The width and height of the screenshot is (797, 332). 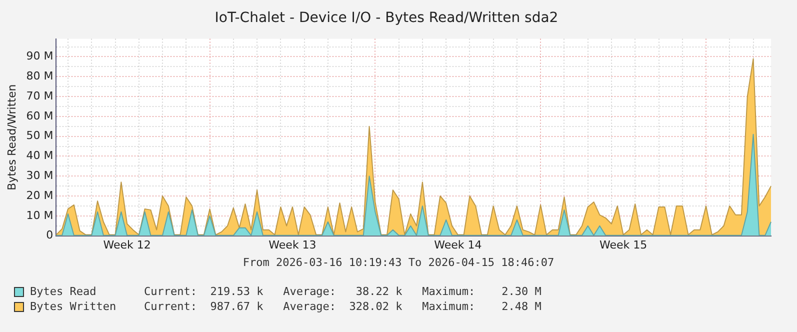 What do you see at coordinates (40, 195) in the screenshot?
I see `y-tick-label: 20 M` at bounding box center [40, 195].